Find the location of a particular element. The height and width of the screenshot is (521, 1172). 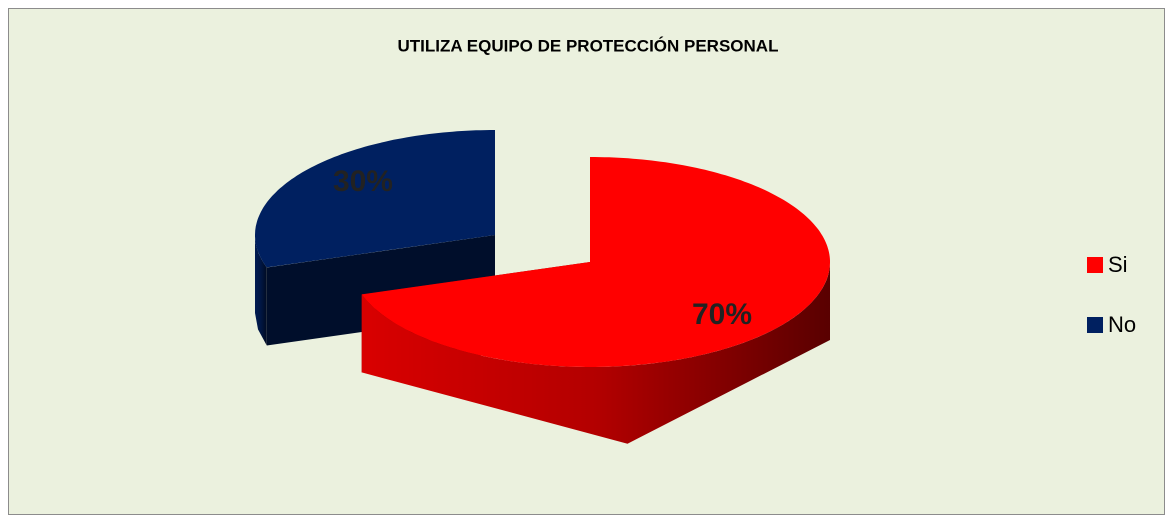

chart-title: UTILIZA EQUIPO DE PROTECCIÓN PERSONAL is located at coordinates (588, 45).